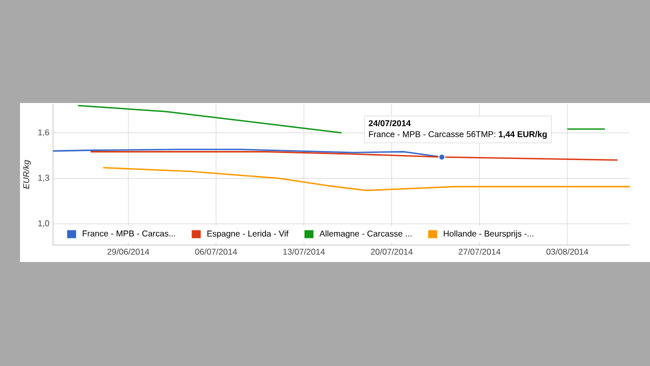 This screenshot has width=650, height=366. I want to click on y-tick-label: 1,3, so click(44, 178).